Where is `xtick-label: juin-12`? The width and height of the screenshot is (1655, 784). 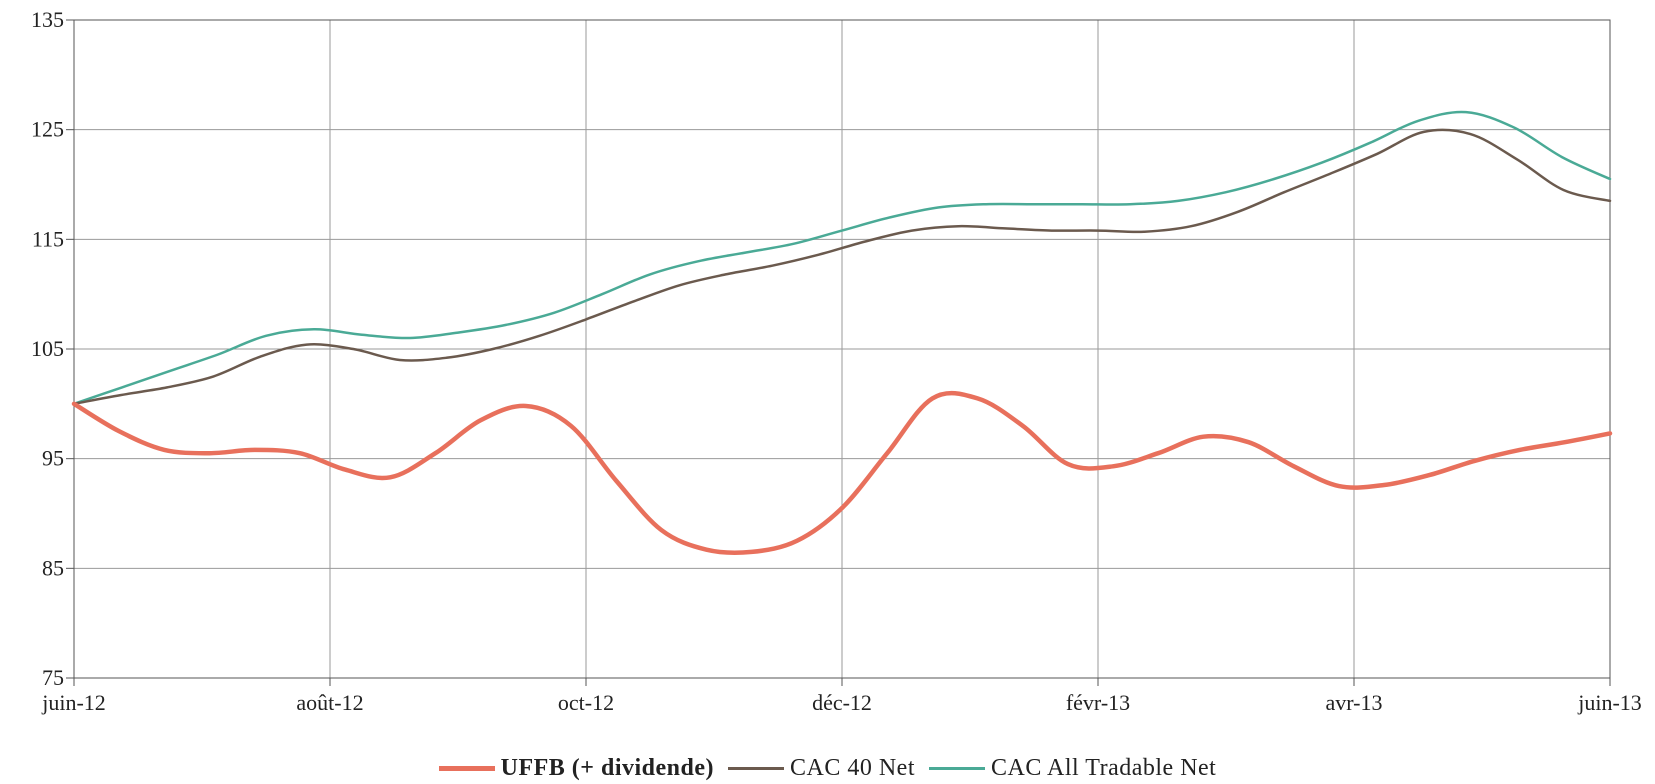 xtick-label: juin-12 is located at coordinates (73, 702).